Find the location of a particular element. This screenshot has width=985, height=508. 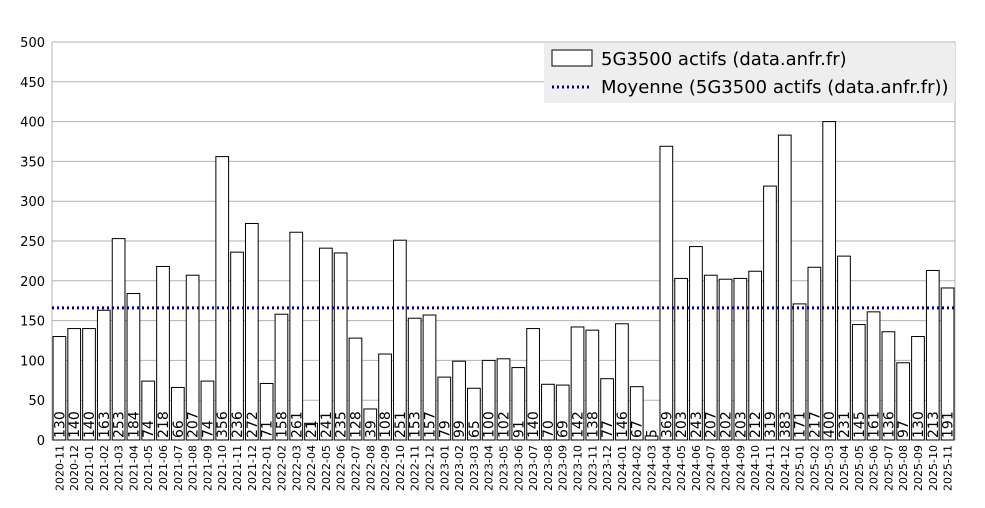

legend-box is located at coordinates (749, 73).